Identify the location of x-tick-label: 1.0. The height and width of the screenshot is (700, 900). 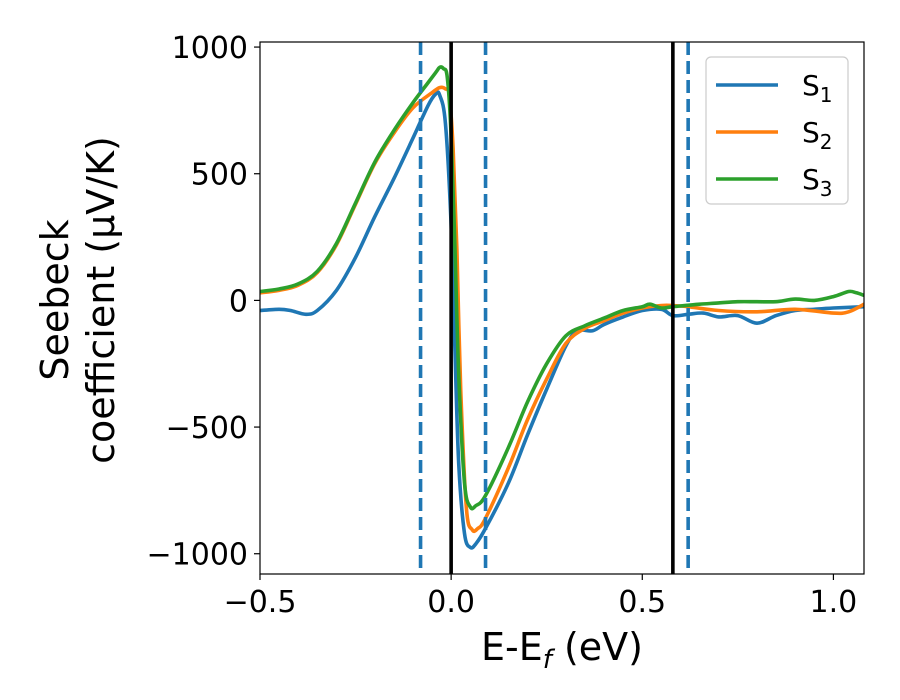
(834, 602).